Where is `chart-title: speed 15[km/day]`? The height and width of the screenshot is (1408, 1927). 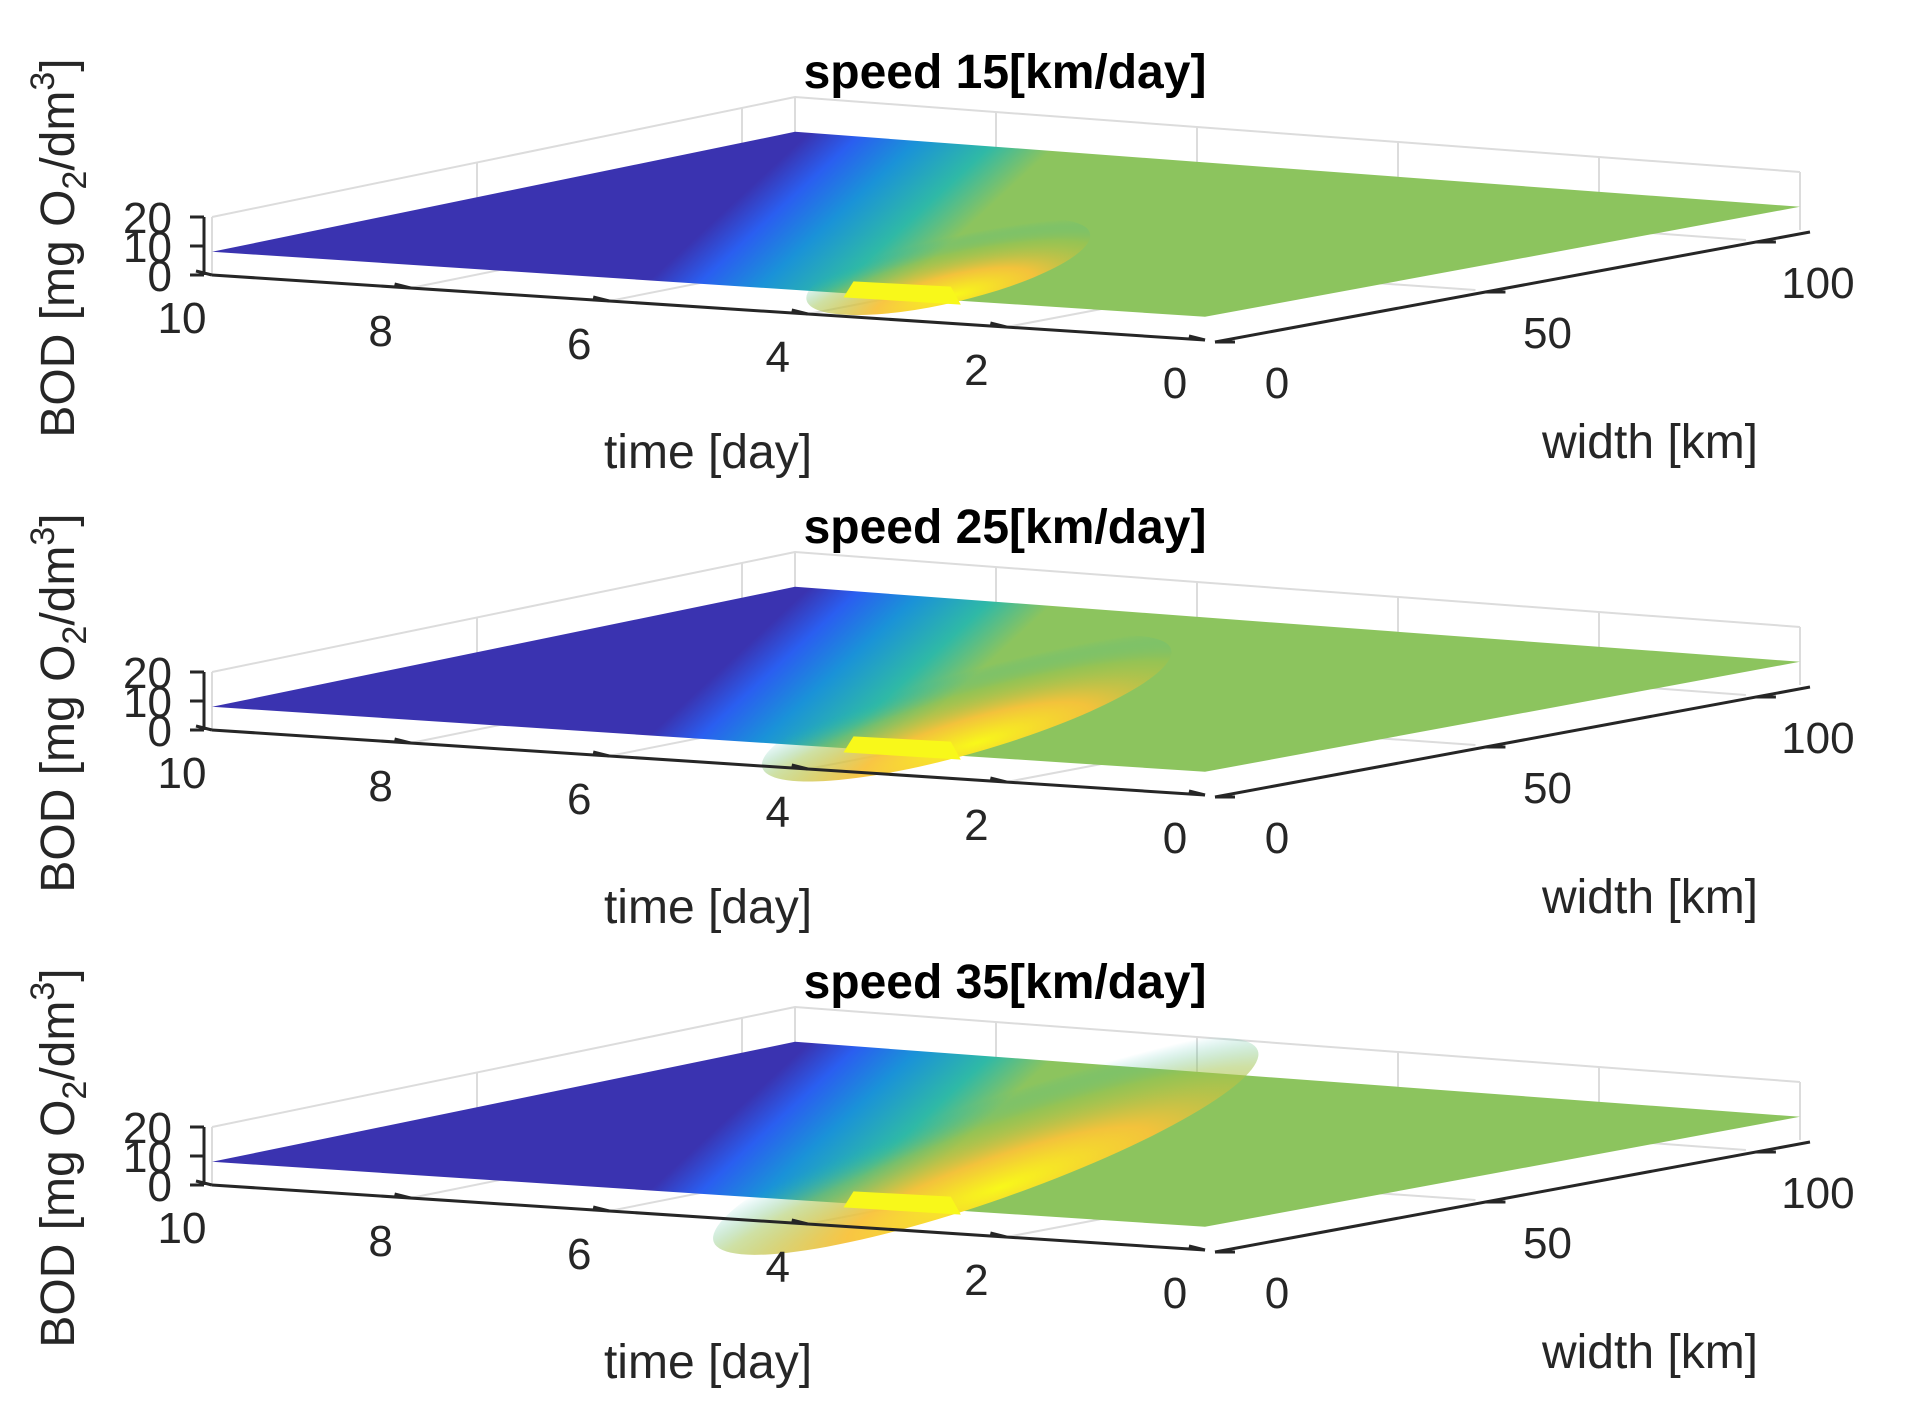 chart-title: speed 15[km/day] is located at coordinates (1005, 72).